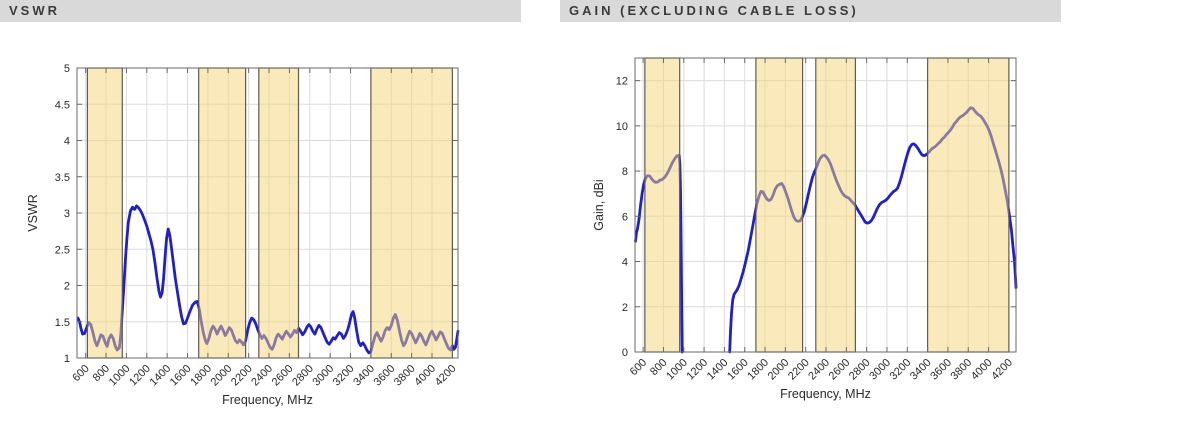 The image size is (1200, 422). What do you see at coordinates (33, 213) in the screenshot?
I see `y-axis-label: VSWR` at bounding box center [33, 213].